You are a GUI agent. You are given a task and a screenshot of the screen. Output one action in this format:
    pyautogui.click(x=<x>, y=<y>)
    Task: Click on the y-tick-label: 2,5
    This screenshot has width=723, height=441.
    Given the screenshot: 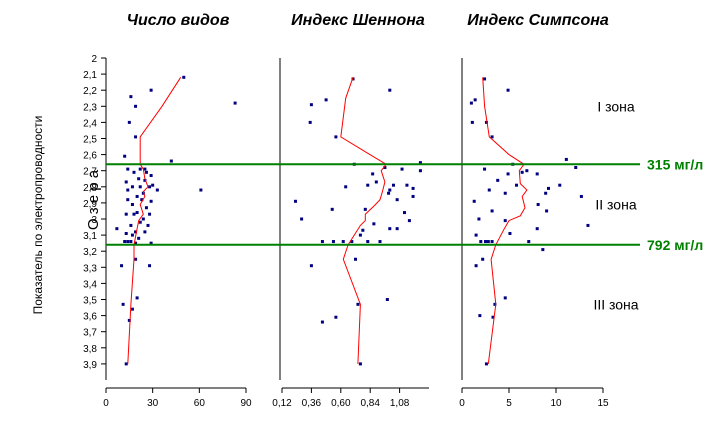 What is the action you would take?
    pyautogui.click(x=90, y=140)
    